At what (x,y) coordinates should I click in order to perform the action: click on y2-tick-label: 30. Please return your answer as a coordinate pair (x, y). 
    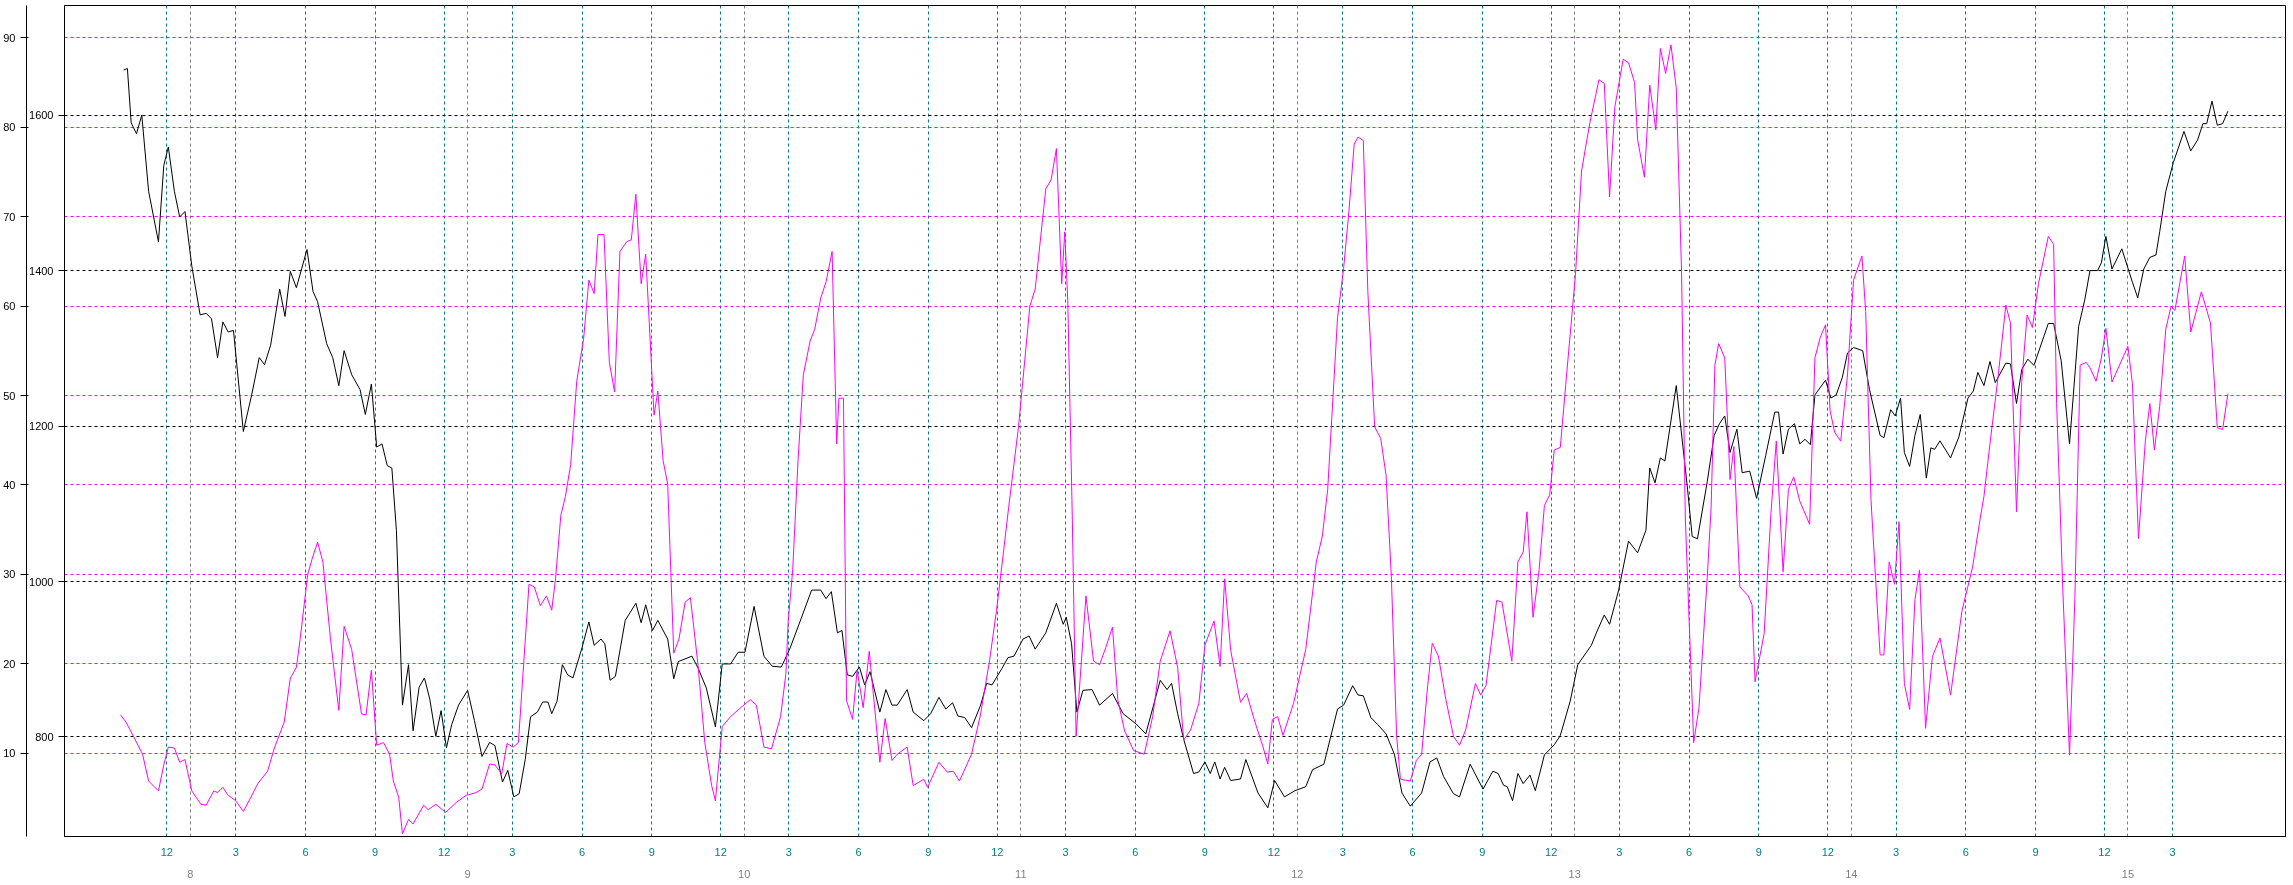
    Looking at the image, I should click on (9, 574).